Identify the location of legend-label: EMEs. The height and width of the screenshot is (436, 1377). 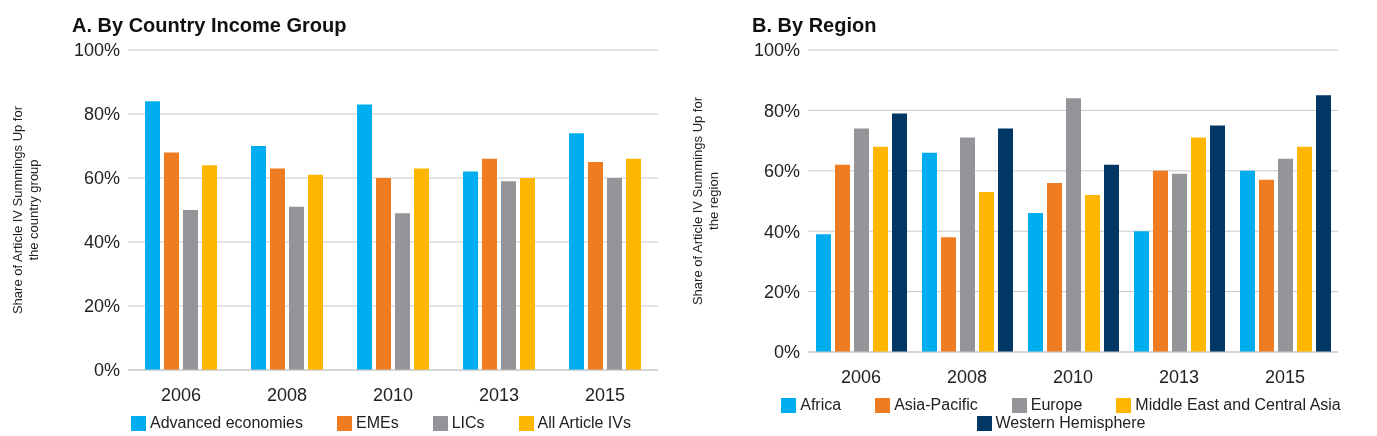
(377, 422).